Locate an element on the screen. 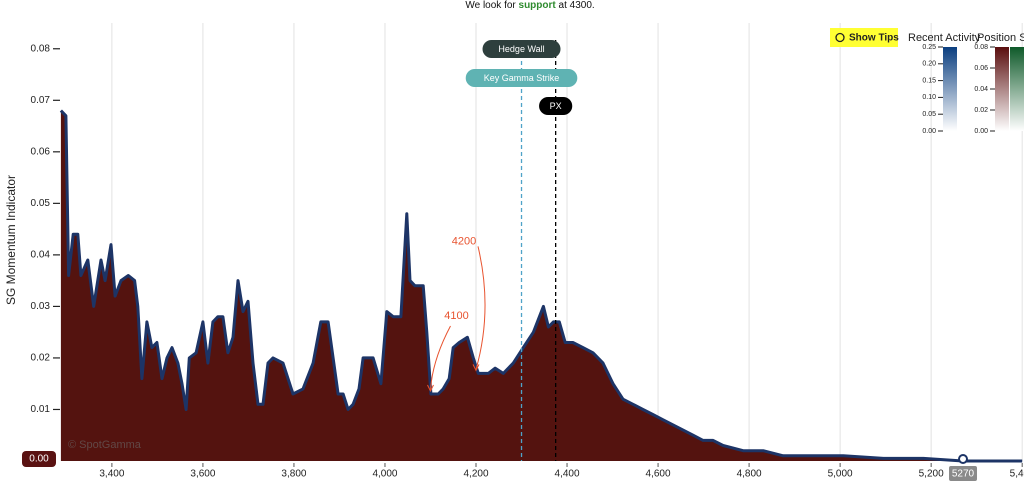 This screenshot has height=481, width=1024. annotation: 4100 is located at coordinates (456, 316).